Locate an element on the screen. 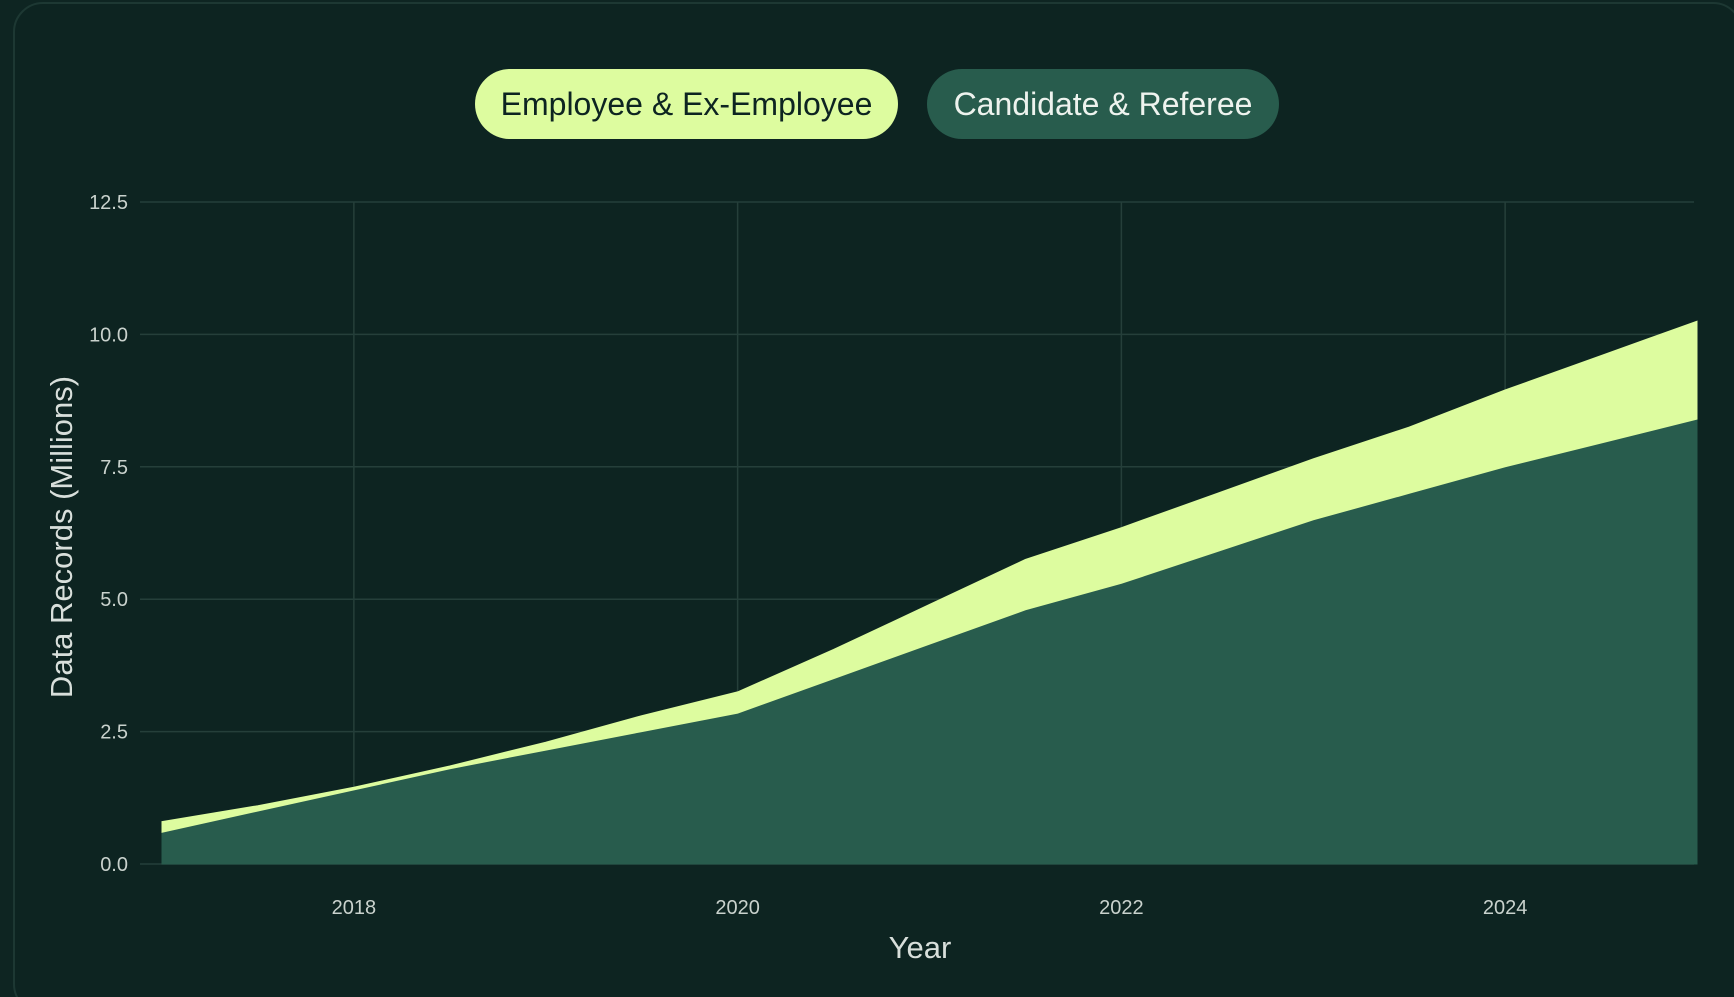 This screenshot has width=1734, height=997. legend-candidate-button: Candidate & Referee is located at coordinates (1103, 104).